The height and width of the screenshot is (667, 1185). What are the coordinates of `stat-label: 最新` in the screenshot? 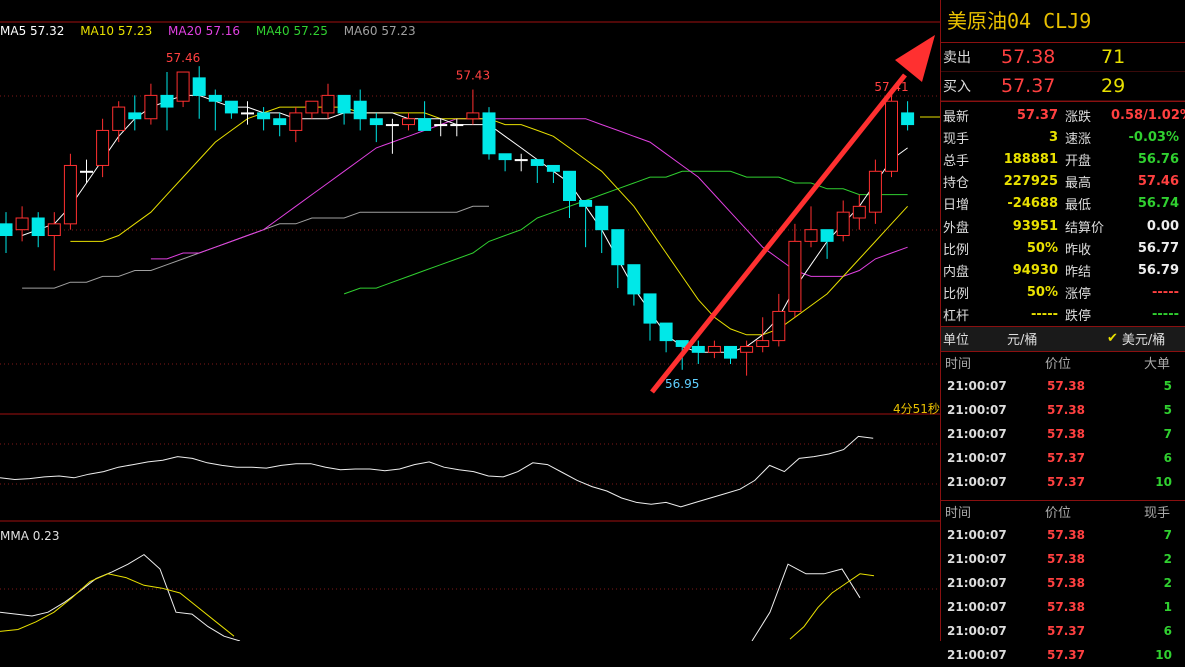 It's located at (956, 117).